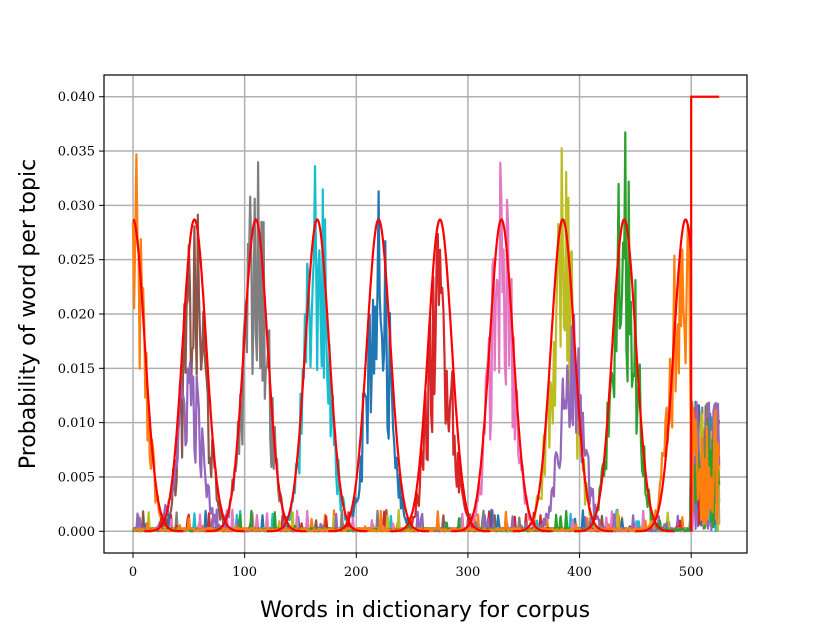 This screenshot has width=830, height=623. I want to click on y-tick-label: 0.020, so click(76, 315).